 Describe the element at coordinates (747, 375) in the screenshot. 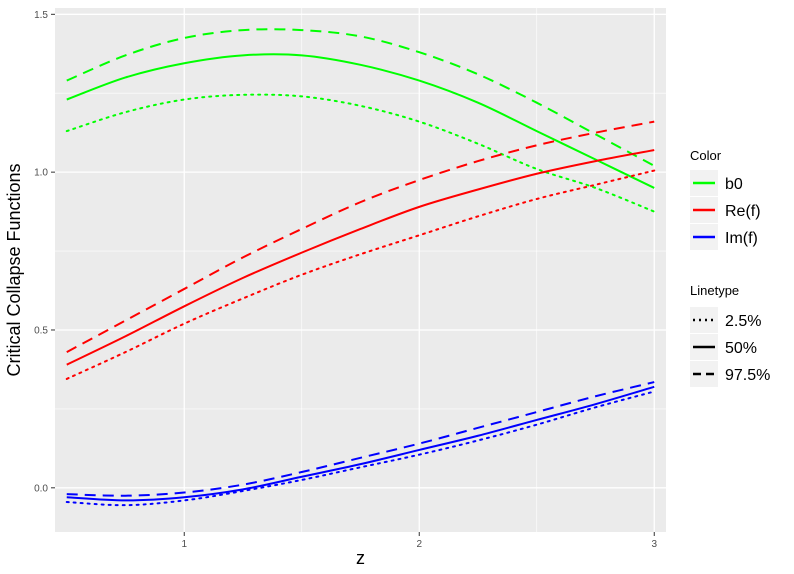

I see `legend-label: 97.5%` at that location.